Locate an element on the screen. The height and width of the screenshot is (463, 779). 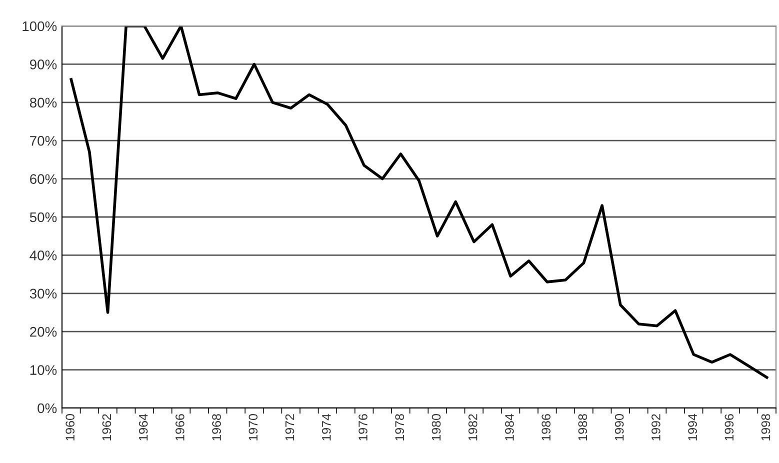
x-tick-label: 1990 is located at coordinates (619, 427).